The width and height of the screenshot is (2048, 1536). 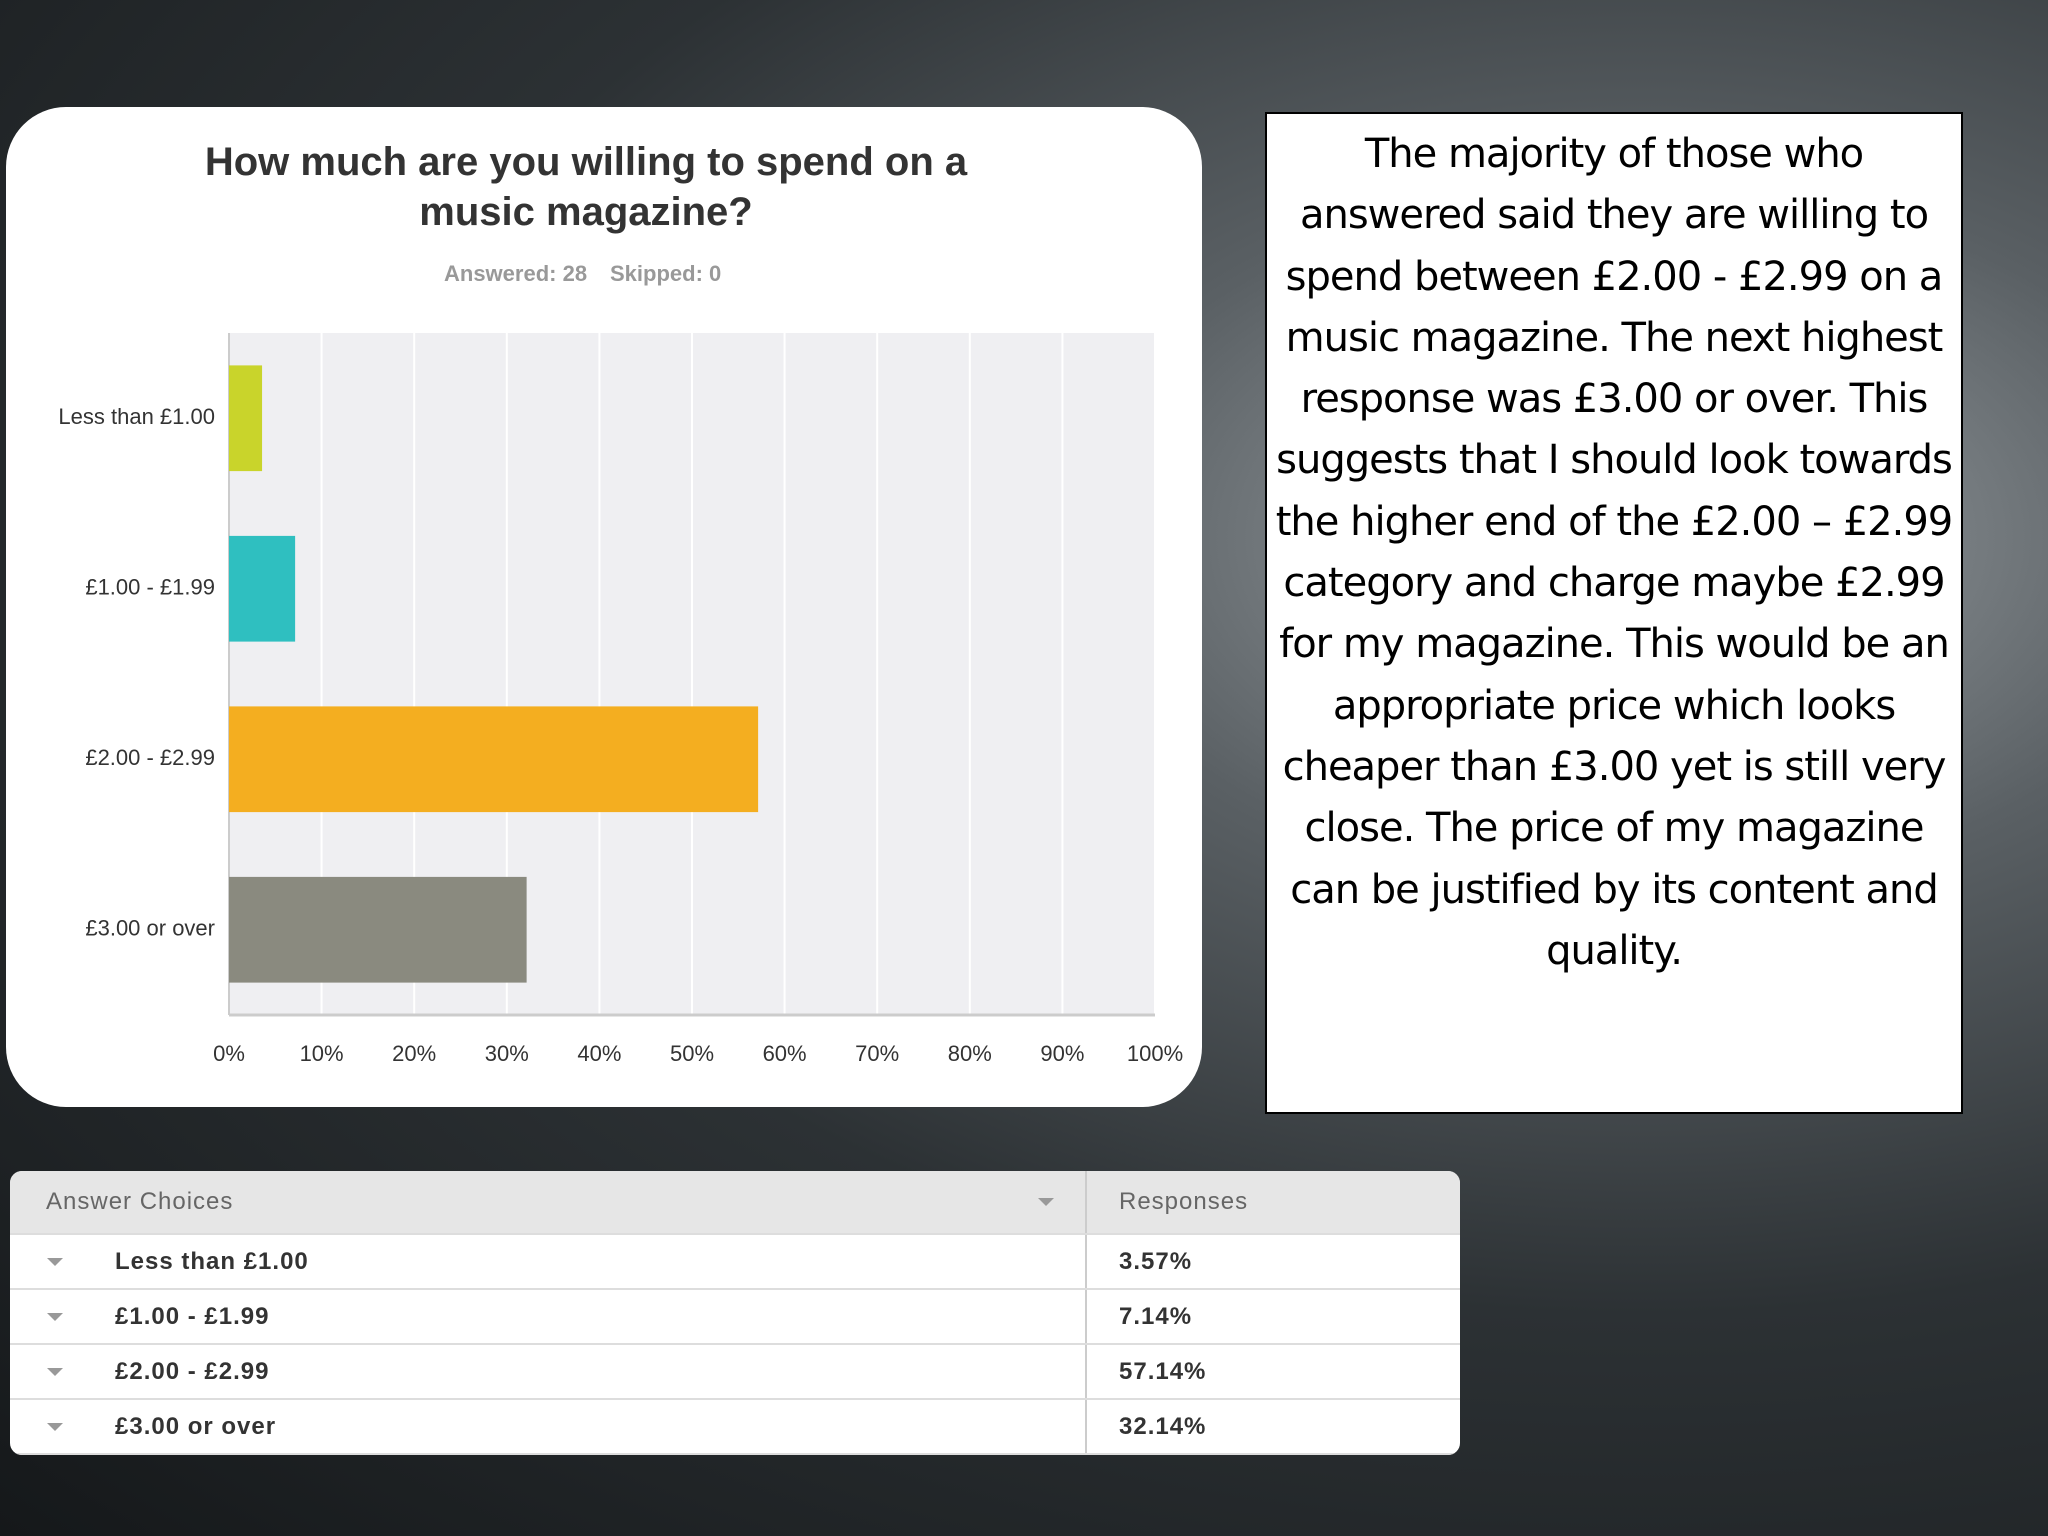 I want to click on y-tick-label: £2.00 - £2.99, so click(x=150, y=757).